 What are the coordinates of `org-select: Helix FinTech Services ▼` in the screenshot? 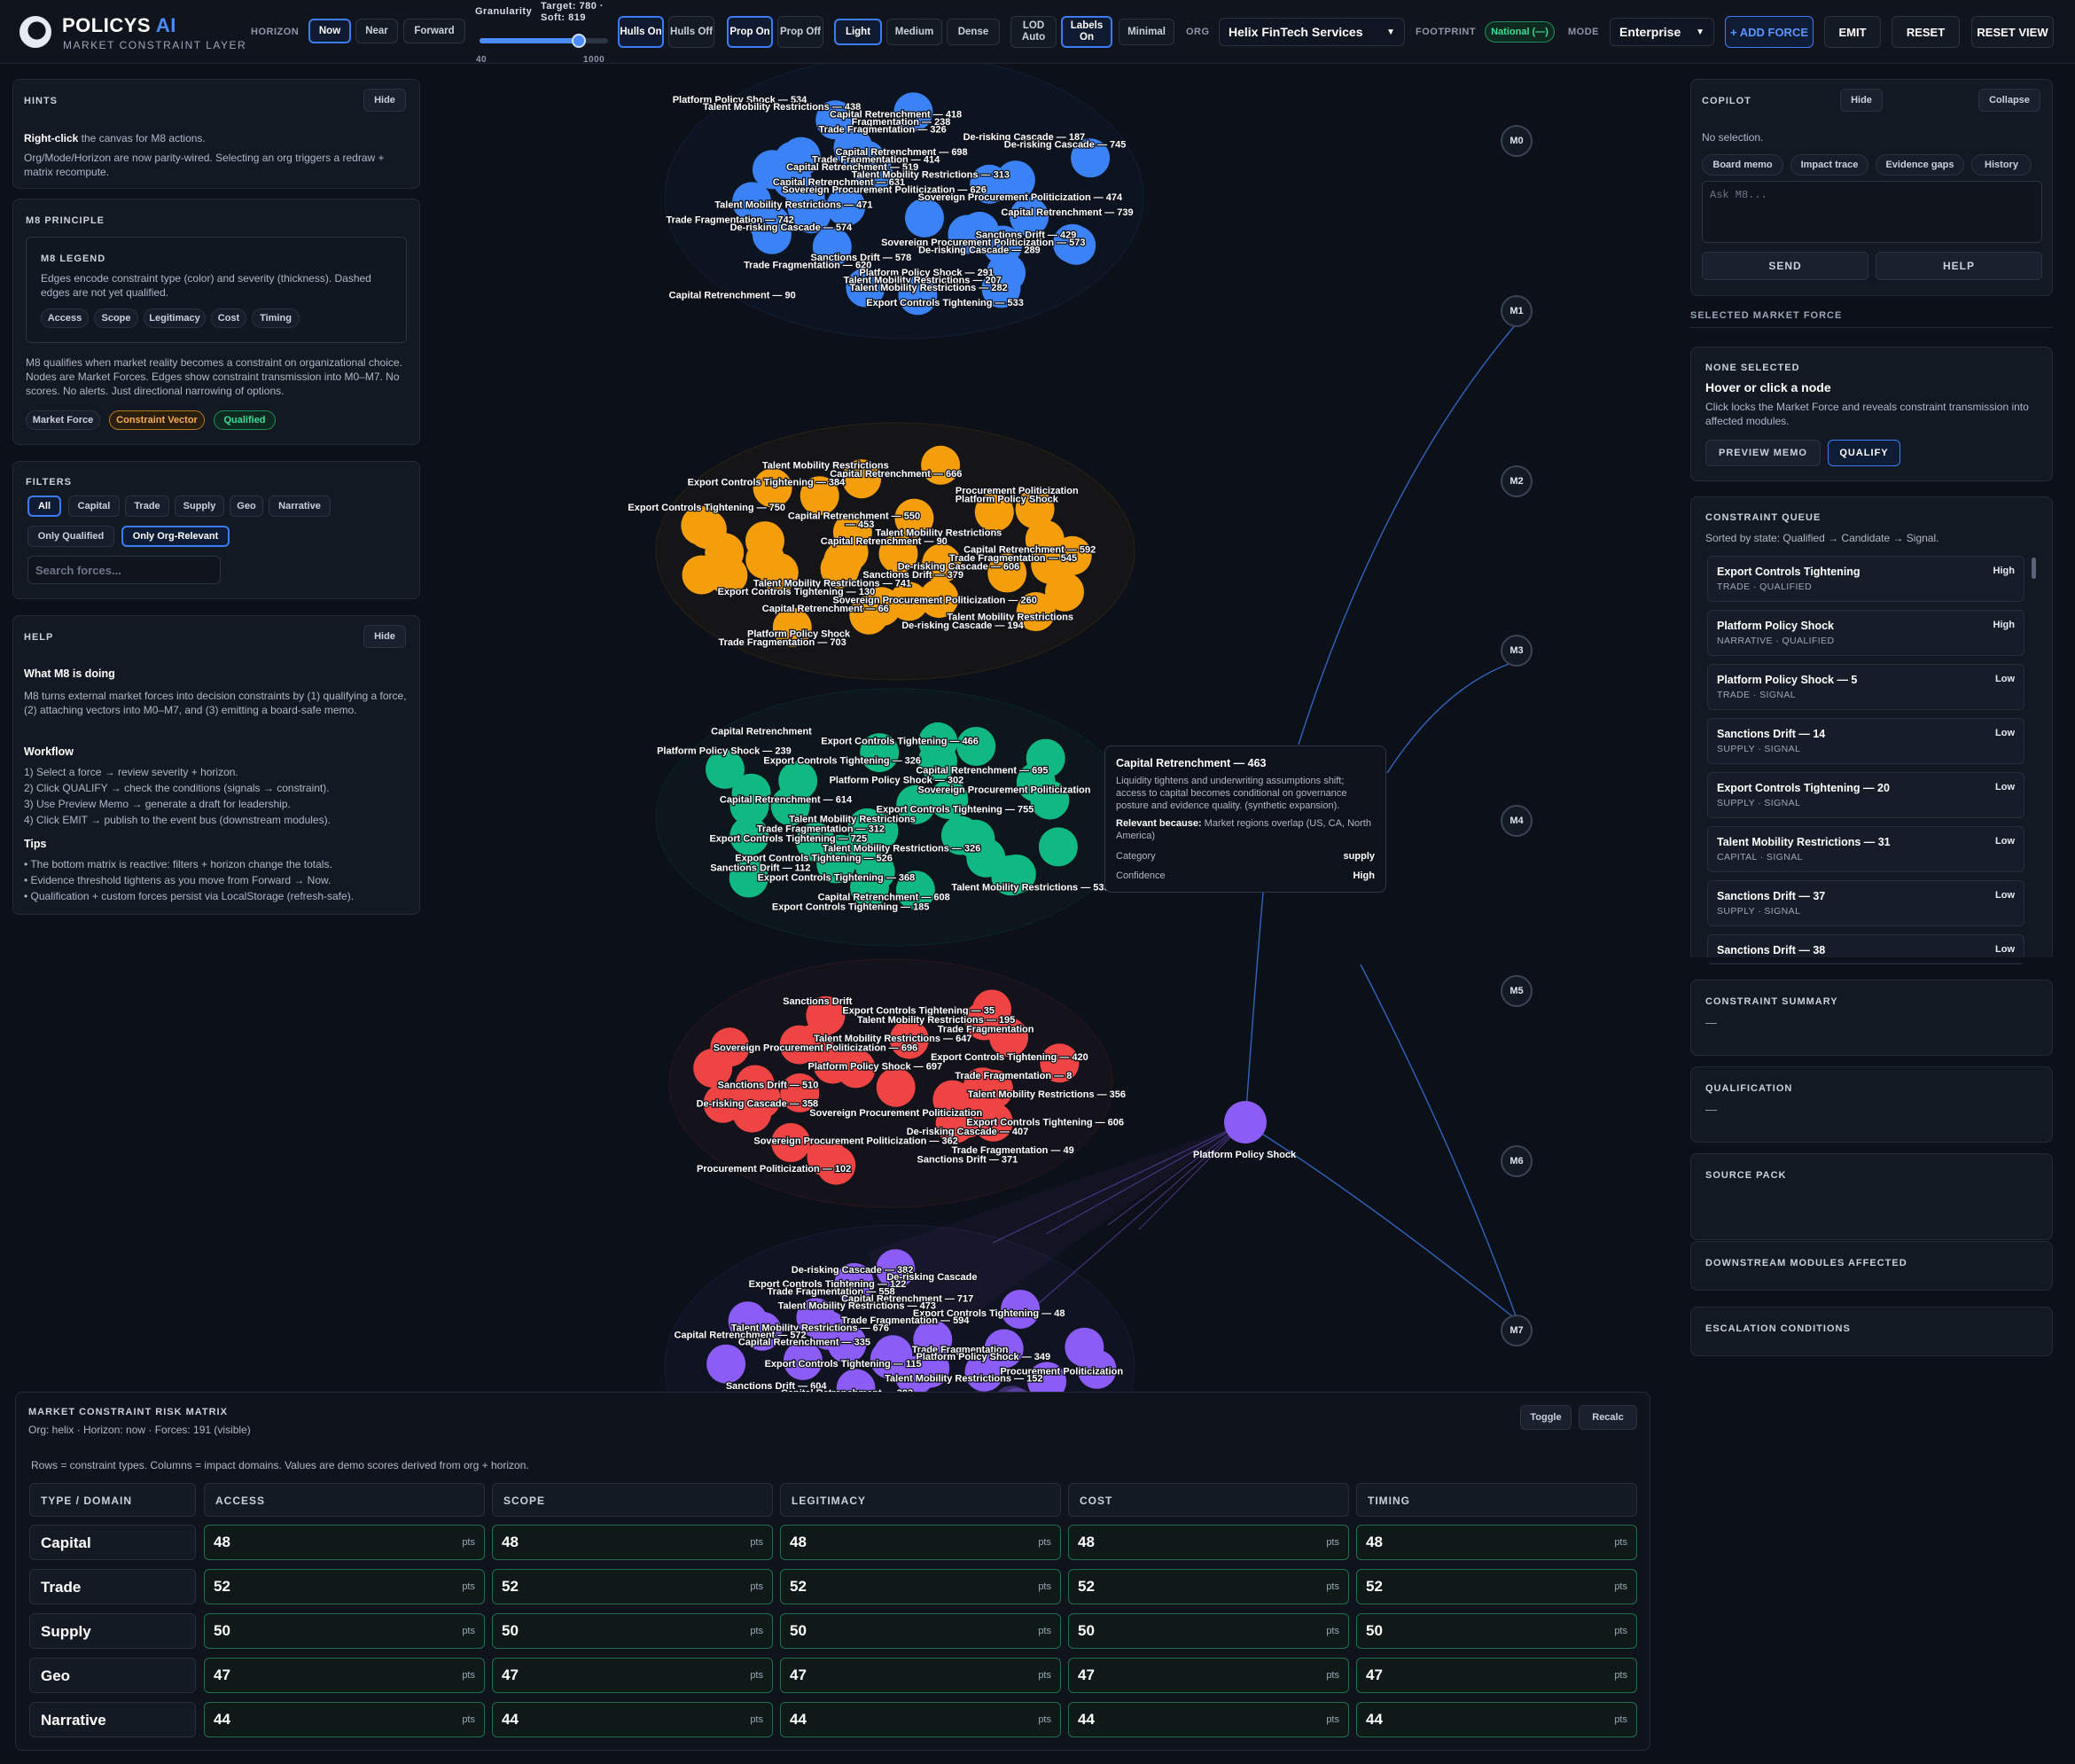 It's located at (1312, 32).